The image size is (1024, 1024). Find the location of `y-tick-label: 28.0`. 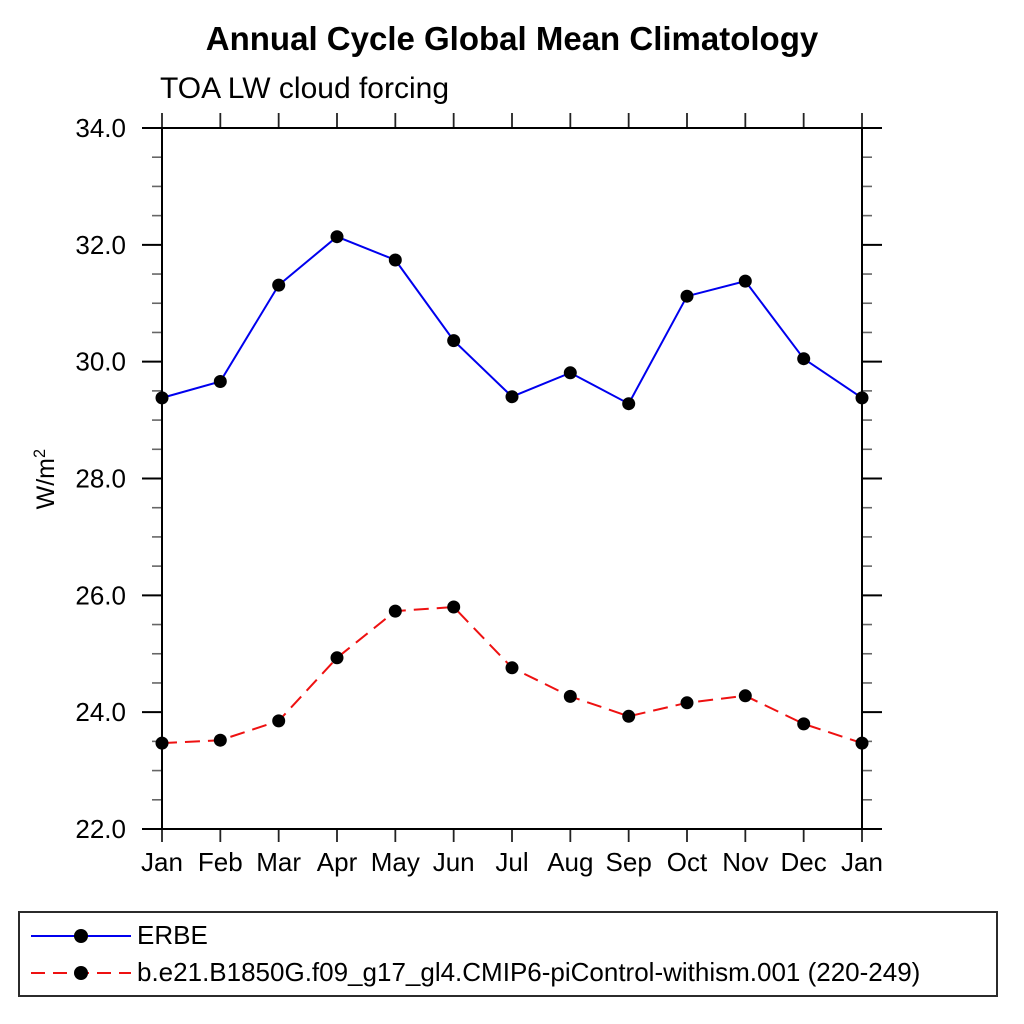

y-tick-label: 28.0 is located at coordinates (100, 479).